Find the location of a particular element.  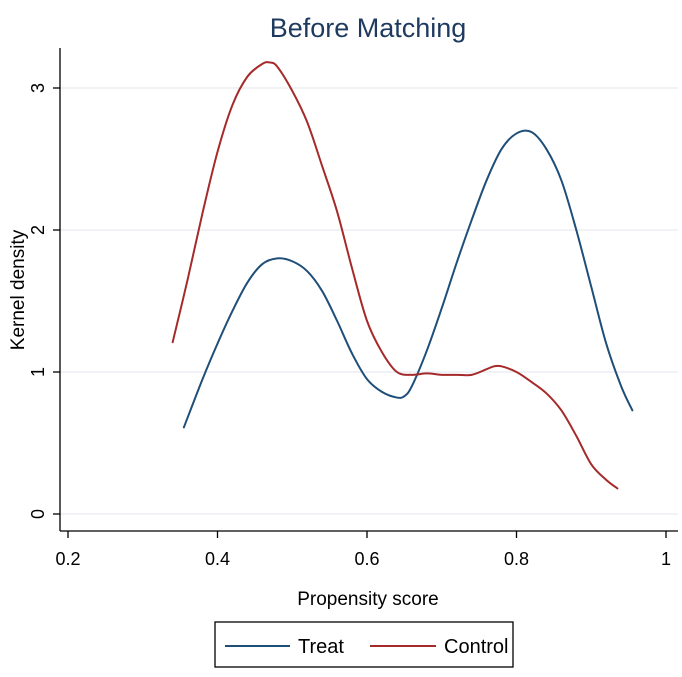

y-axis-label: Kernel density is located at coordinates (18, 289).